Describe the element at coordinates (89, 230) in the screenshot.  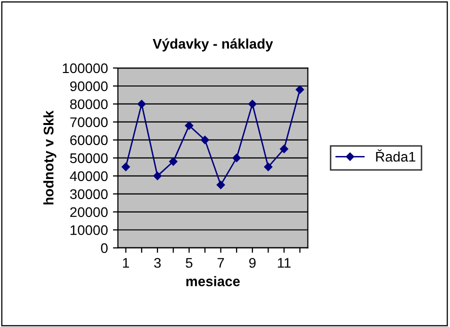
I see `y-tick-label: 10000` at that location.